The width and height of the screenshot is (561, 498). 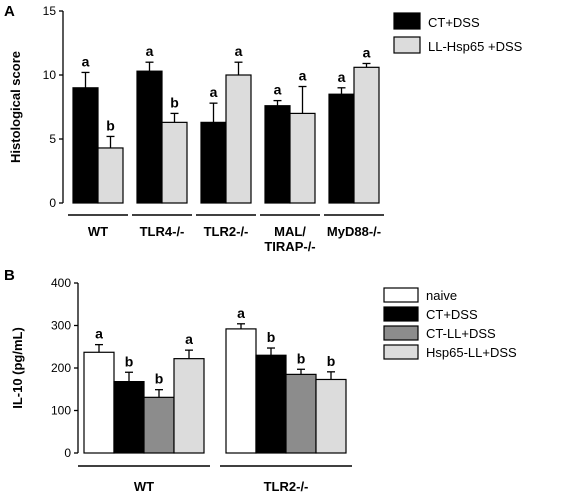 What do you see at coordinates (61, 326) in the screenshot?
I see `y-tick-label: 300` at bounding box center [61, 326].